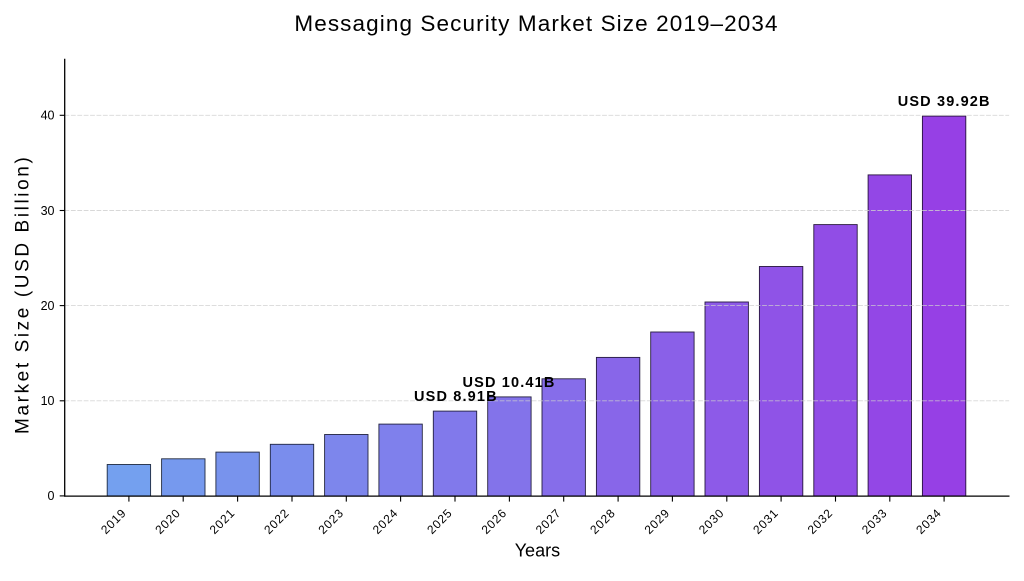 The image size is (1024, 581). Describe the element at coordinates (944, 102) in the screenshot. I see `svg-text: USD 39.92B` at that location.